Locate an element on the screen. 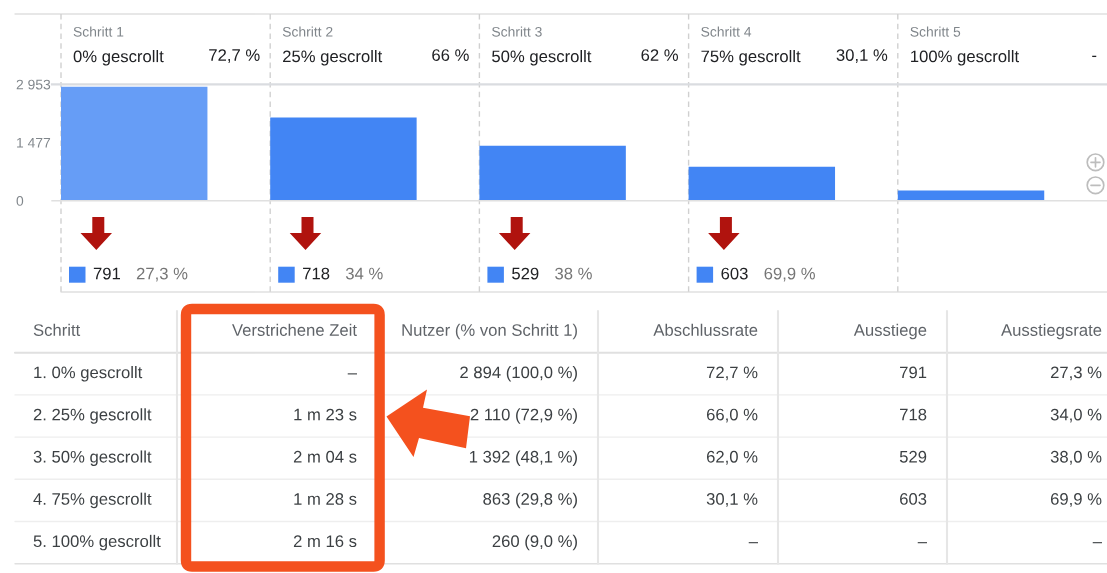 Image resolution: width=1107 pixels, height=573 pixels. text: 1 392 (48,1 %) is located at coordinates (523, 458).